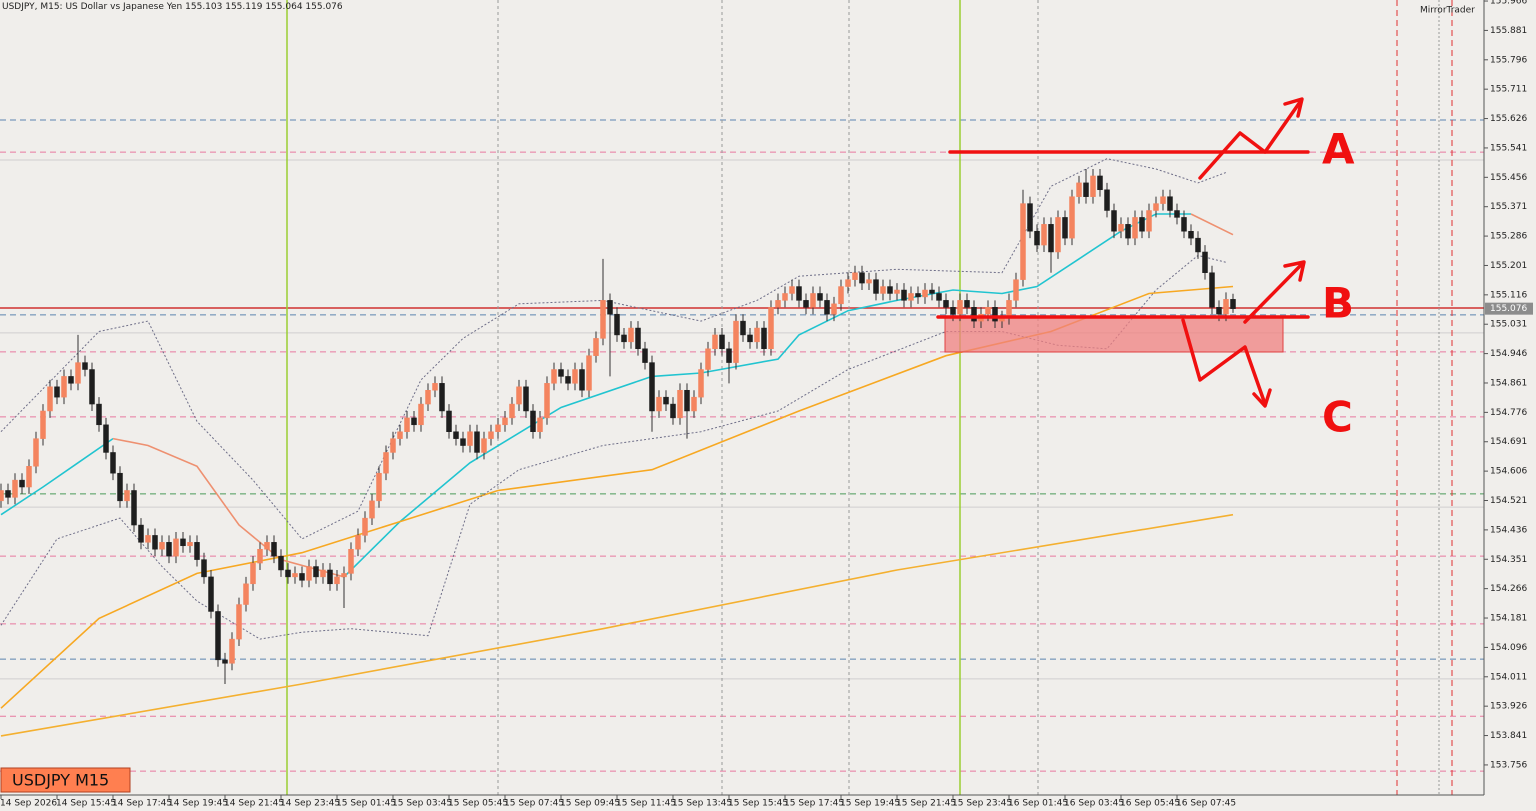 Image resolution: width=1536 pixels, height=811 pixels. Describe the element at coordinates (1508, 354) in the screenshot. I see `y-tick-label: 154.946` at that location.